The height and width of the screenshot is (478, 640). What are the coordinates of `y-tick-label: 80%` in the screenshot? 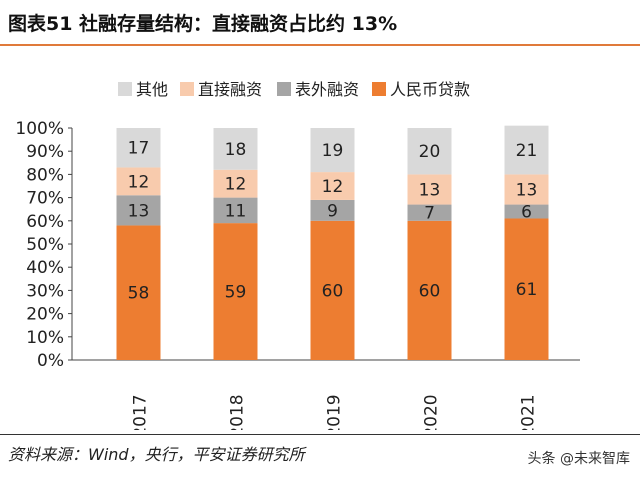 It's located at (45, 175).